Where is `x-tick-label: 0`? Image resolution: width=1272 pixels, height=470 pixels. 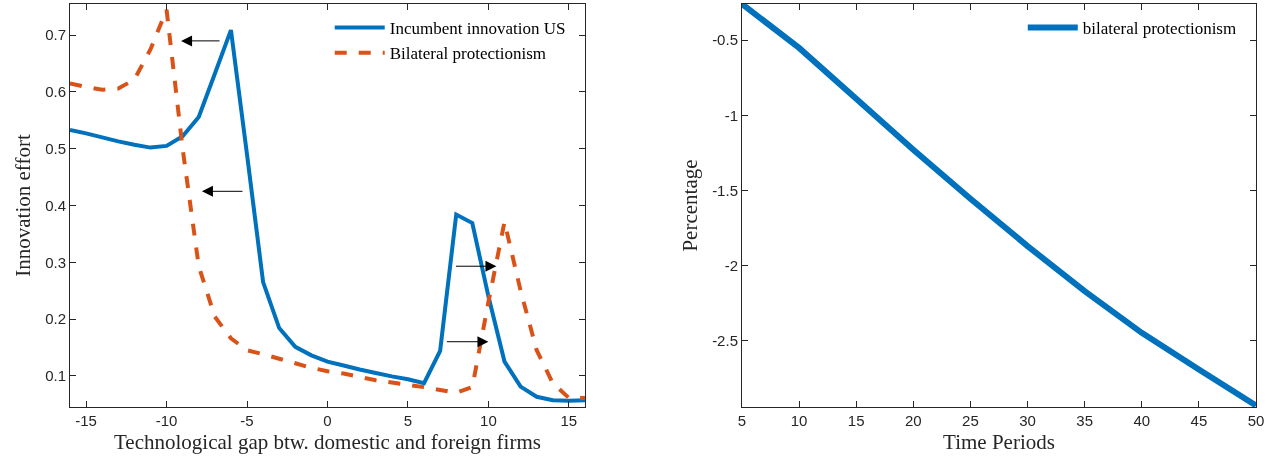 x-tick-label: 0 is located at coordinates (327, 420).